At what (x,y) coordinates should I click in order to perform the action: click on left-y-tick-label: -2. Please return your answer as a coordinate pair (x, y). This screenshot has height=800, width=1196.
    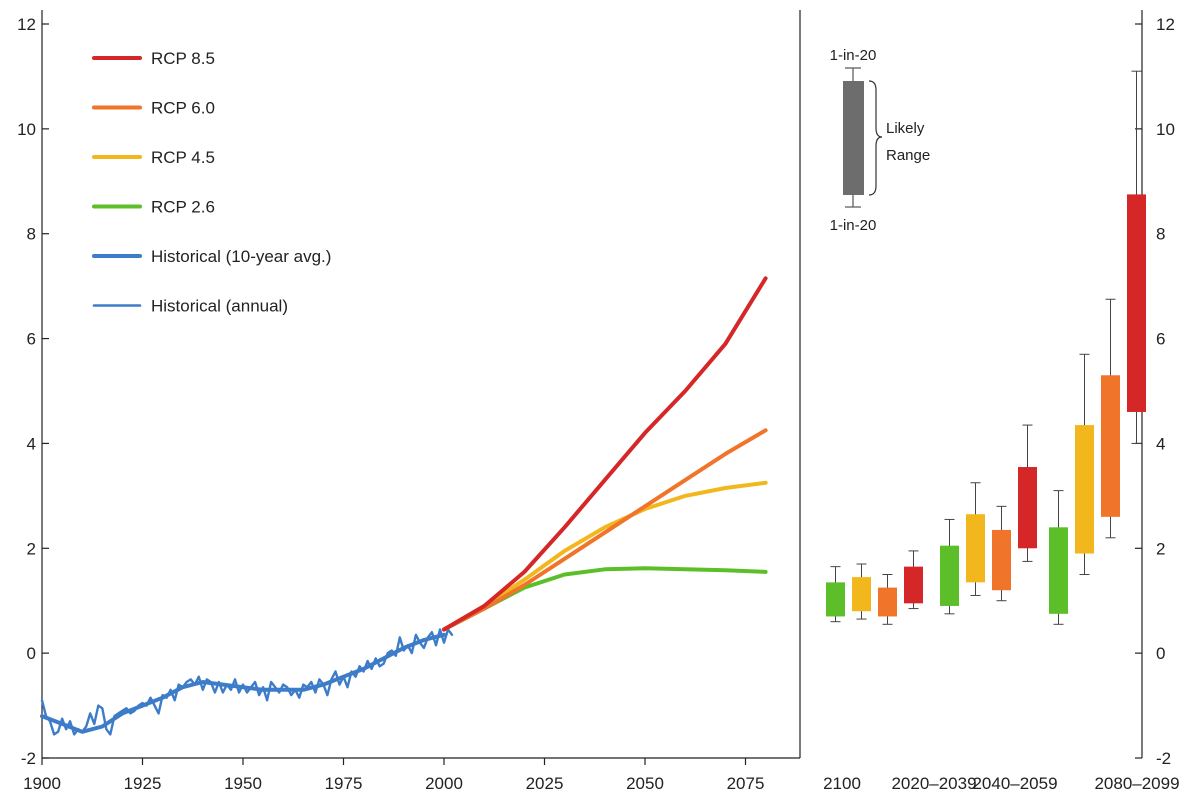
    Looking at the image, I should click on (28, 758).